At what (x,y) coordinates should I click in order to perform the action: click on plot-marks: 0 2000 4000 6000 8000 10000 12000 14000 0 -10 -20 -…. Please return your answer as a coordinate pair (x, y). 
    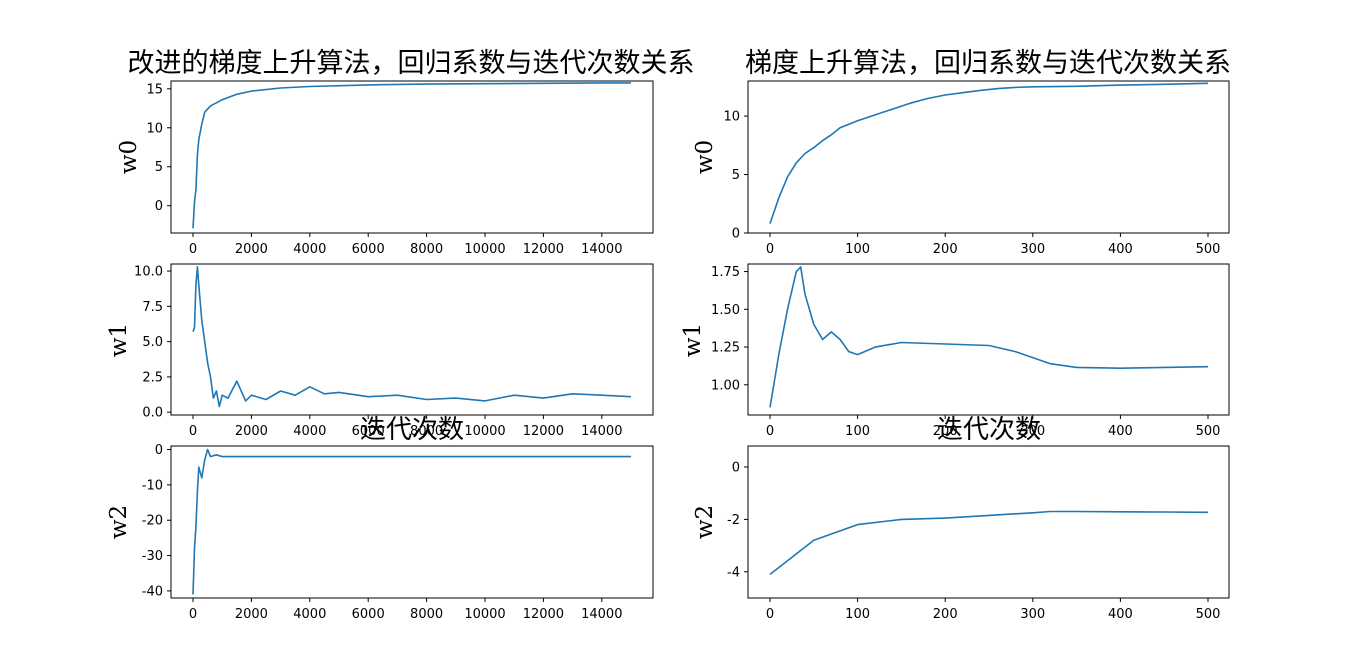
    Looking at the image, I should click on (386, 532).